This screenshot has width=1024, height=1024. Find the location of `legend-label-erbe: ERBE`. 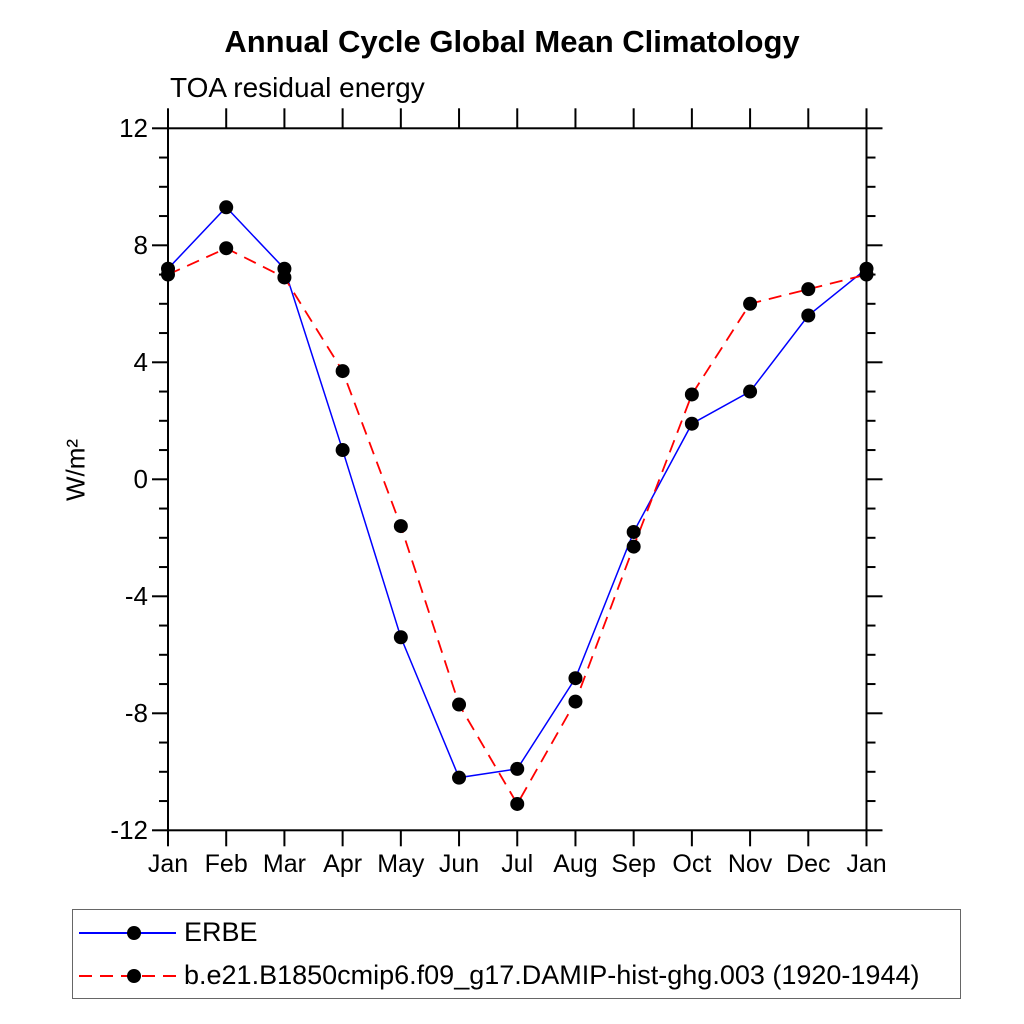

legend-label-erbe: ERBE is located at coordinates (221, 932).